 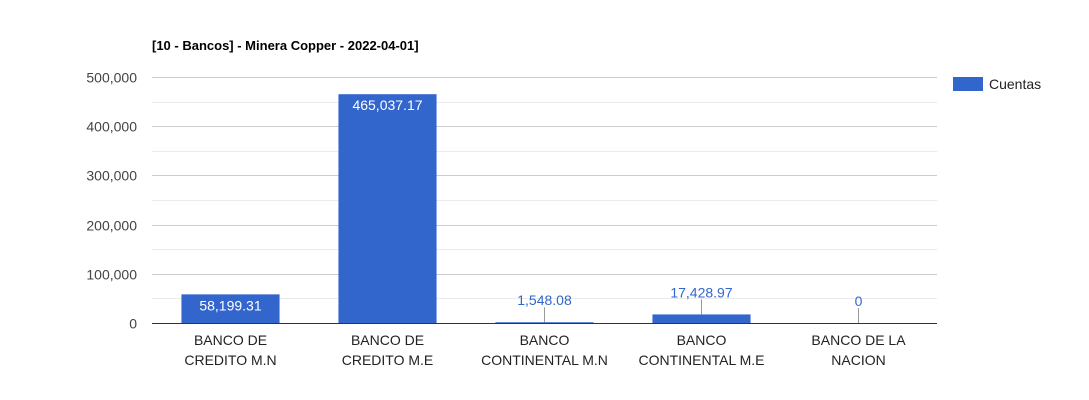 I want to click on y-tick-label: 100,000, so click(x=111, y=275).